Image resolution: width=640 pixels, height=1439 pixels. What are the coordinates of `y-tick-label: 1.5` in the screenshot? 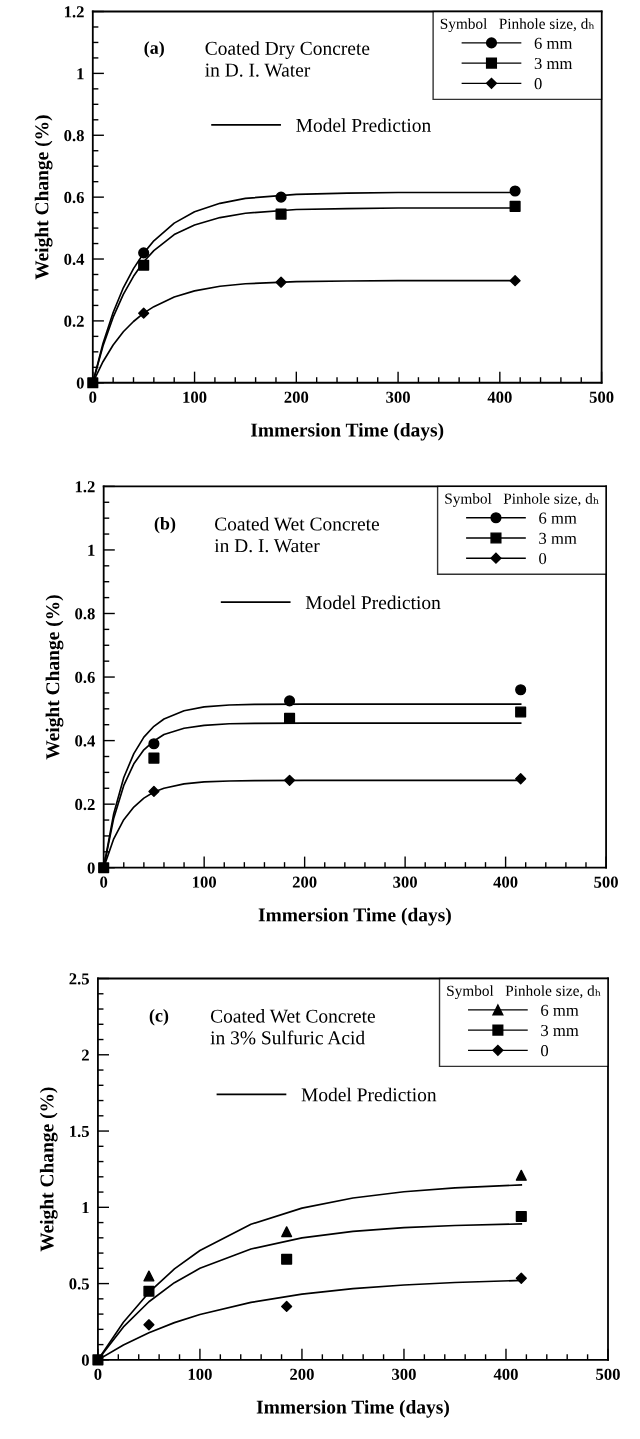 It's located at (79, 1131).